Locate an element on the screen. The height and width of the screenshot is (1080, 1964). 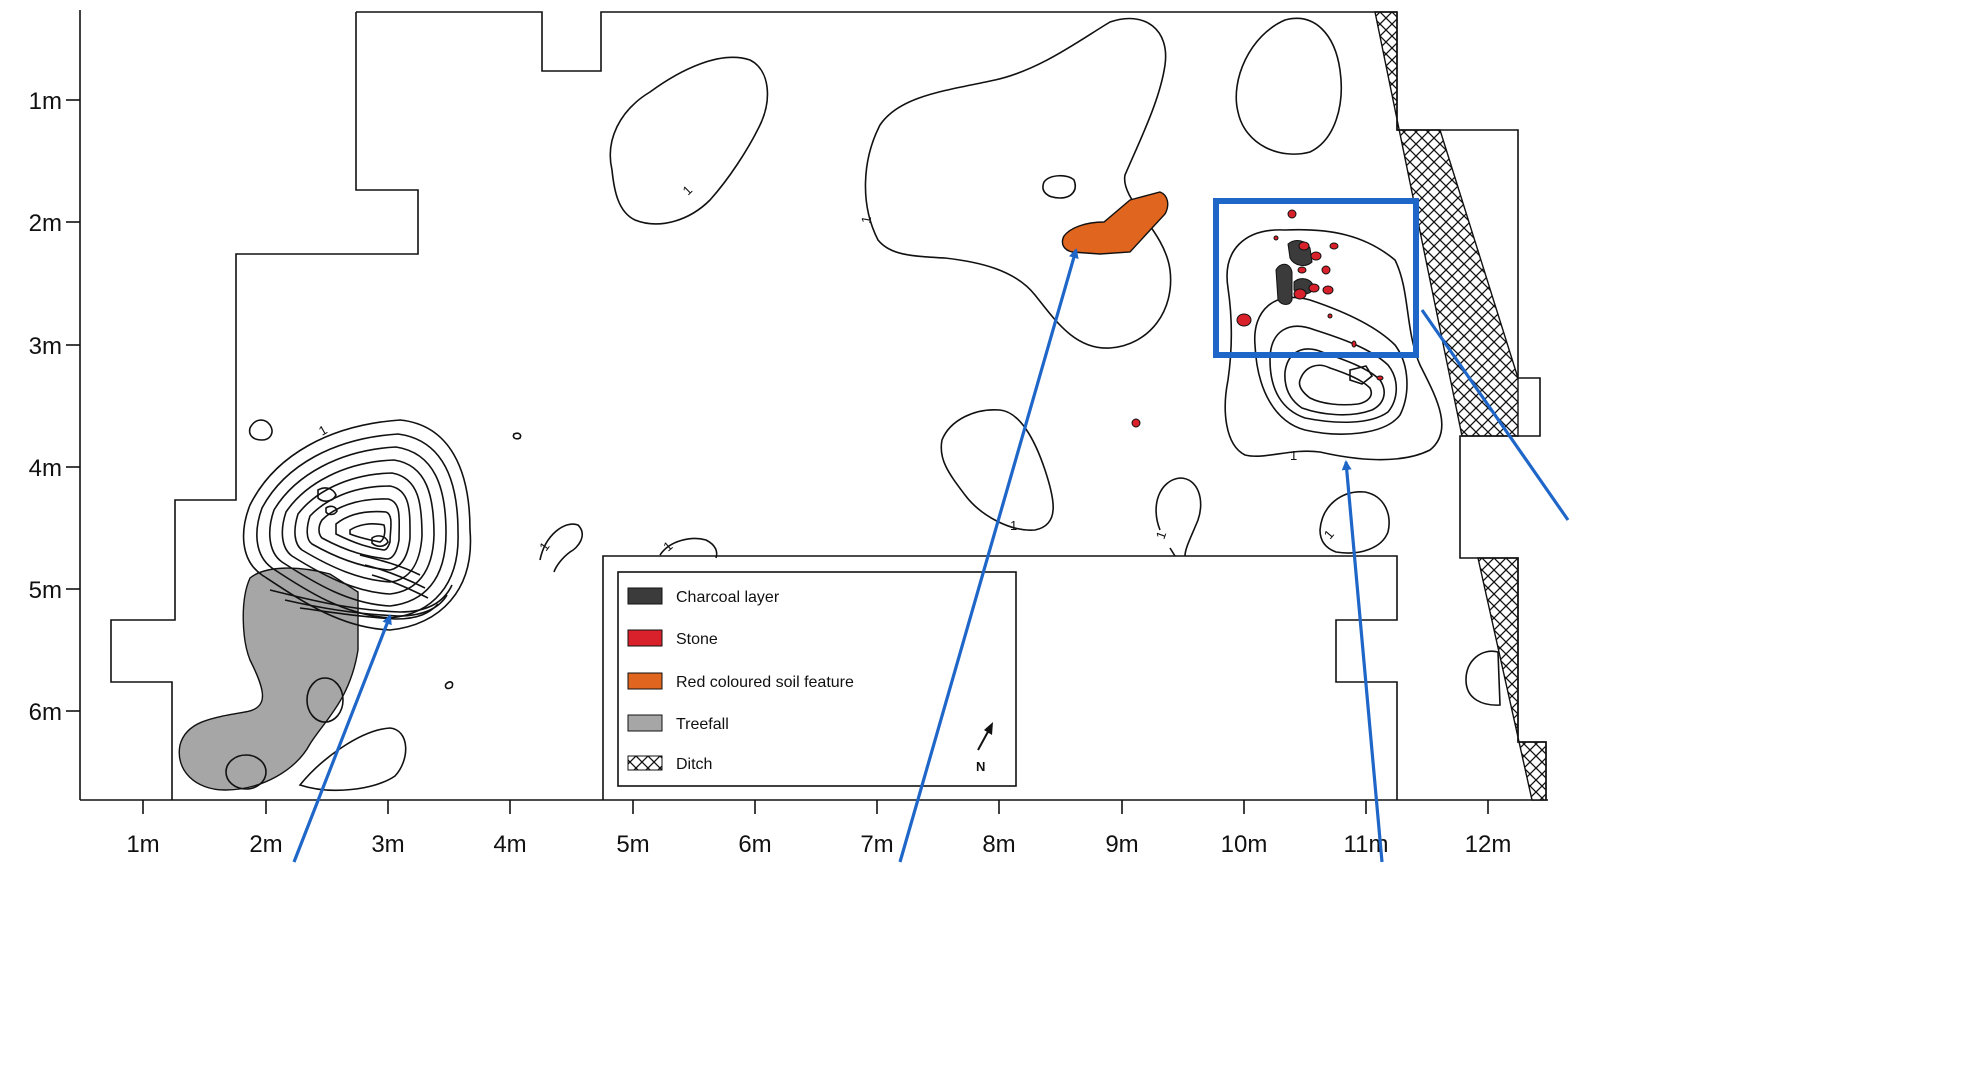
x-tick-label: 8m is located at coordinates (998, 844).